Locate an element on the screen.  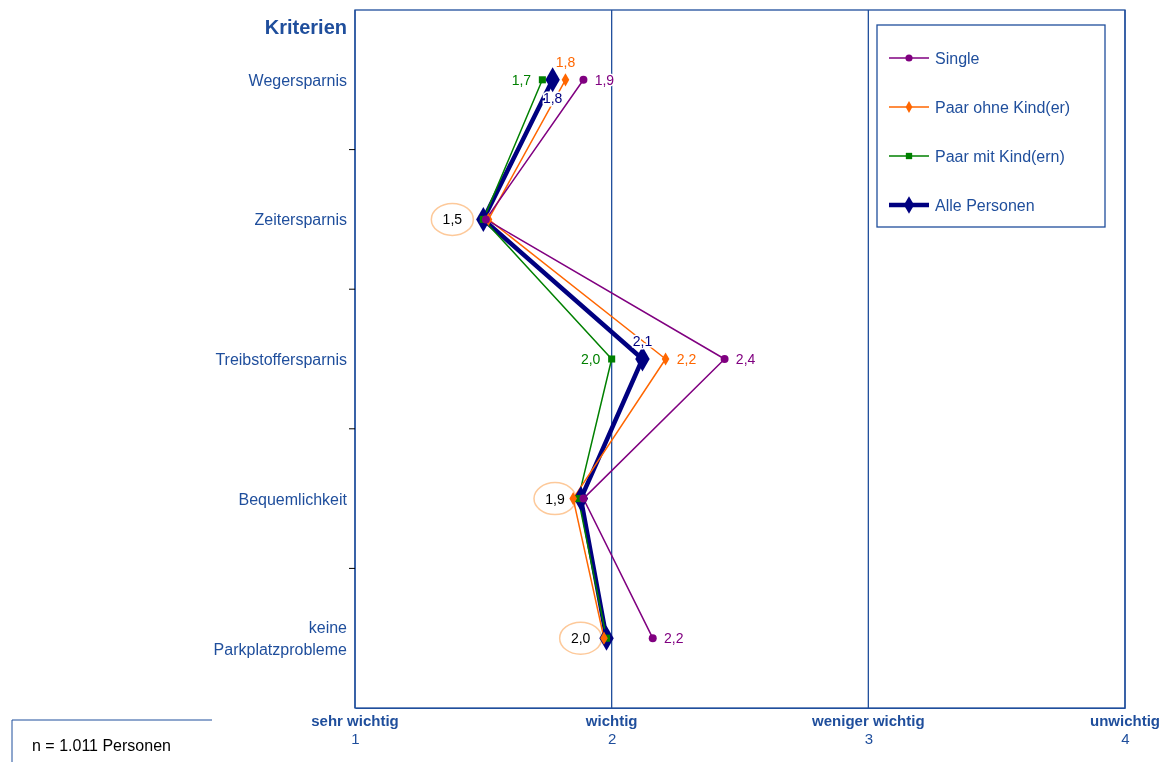
text: n = 1.011 Personen is located at coordinates (101, 745).